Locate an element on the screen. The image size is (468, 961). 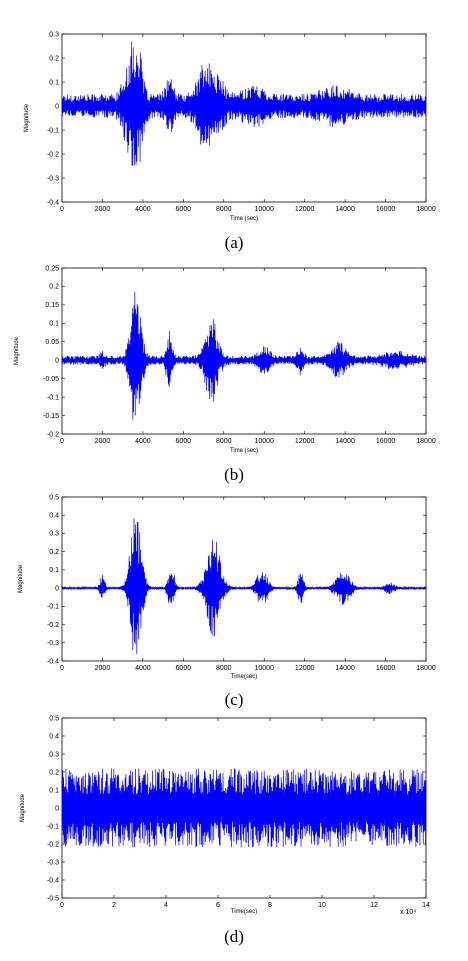
y-tick-label: 0.25 is located at coordinates (52, 268).